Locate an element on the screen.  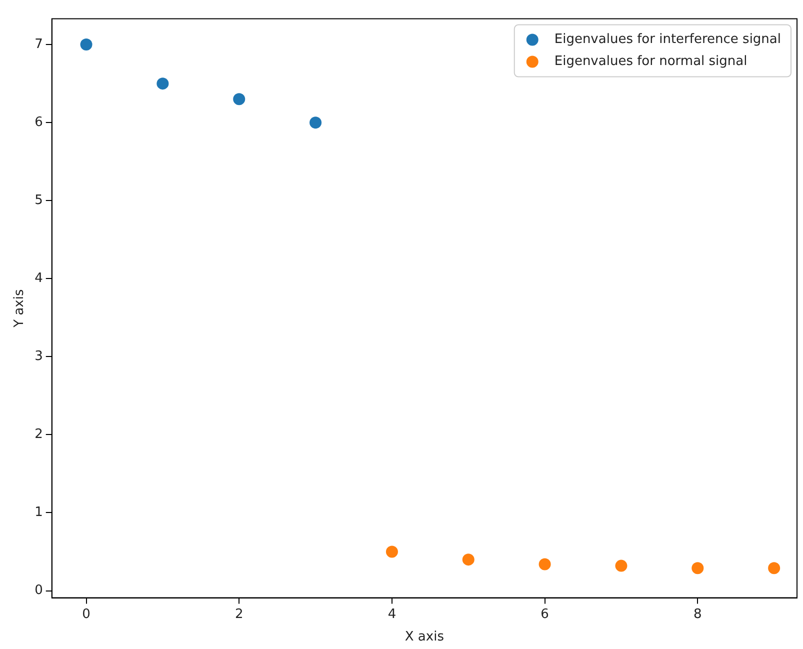
y-tick-label: 2 is located at coordinates (38, 434).